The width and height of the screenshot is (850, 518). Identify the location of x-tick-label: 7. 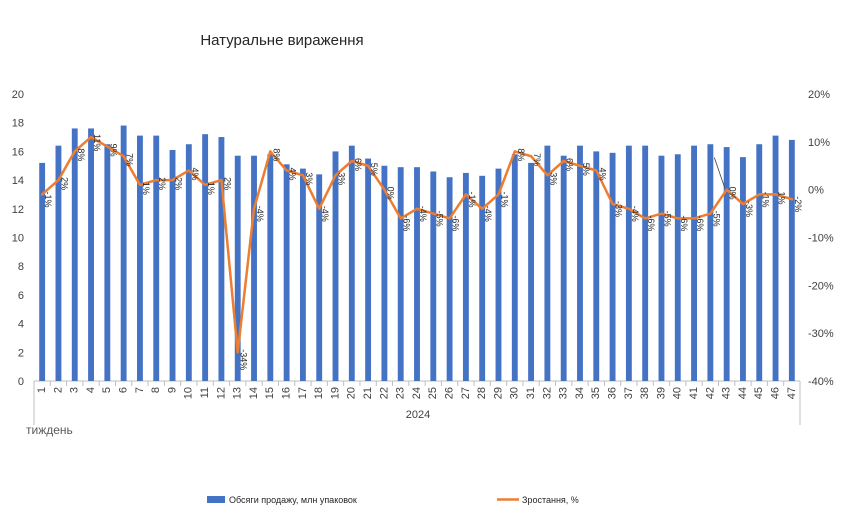
(140, 390).